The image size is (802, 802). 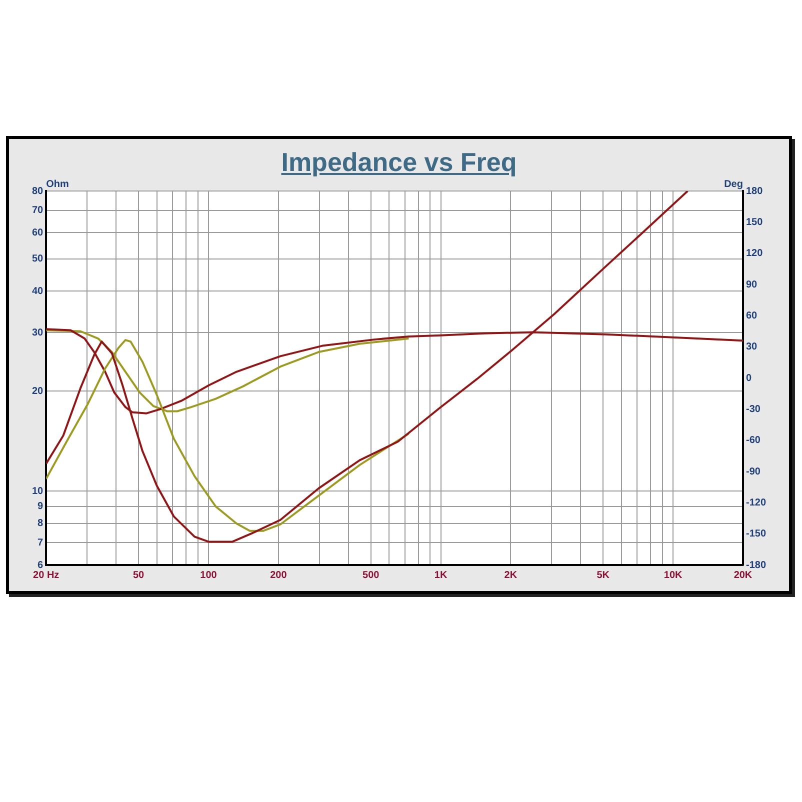 What do you see at coordinates (603, 575) in the screenshot?
I see `x-tick-label: 5K` at bounding box center [603, 575].